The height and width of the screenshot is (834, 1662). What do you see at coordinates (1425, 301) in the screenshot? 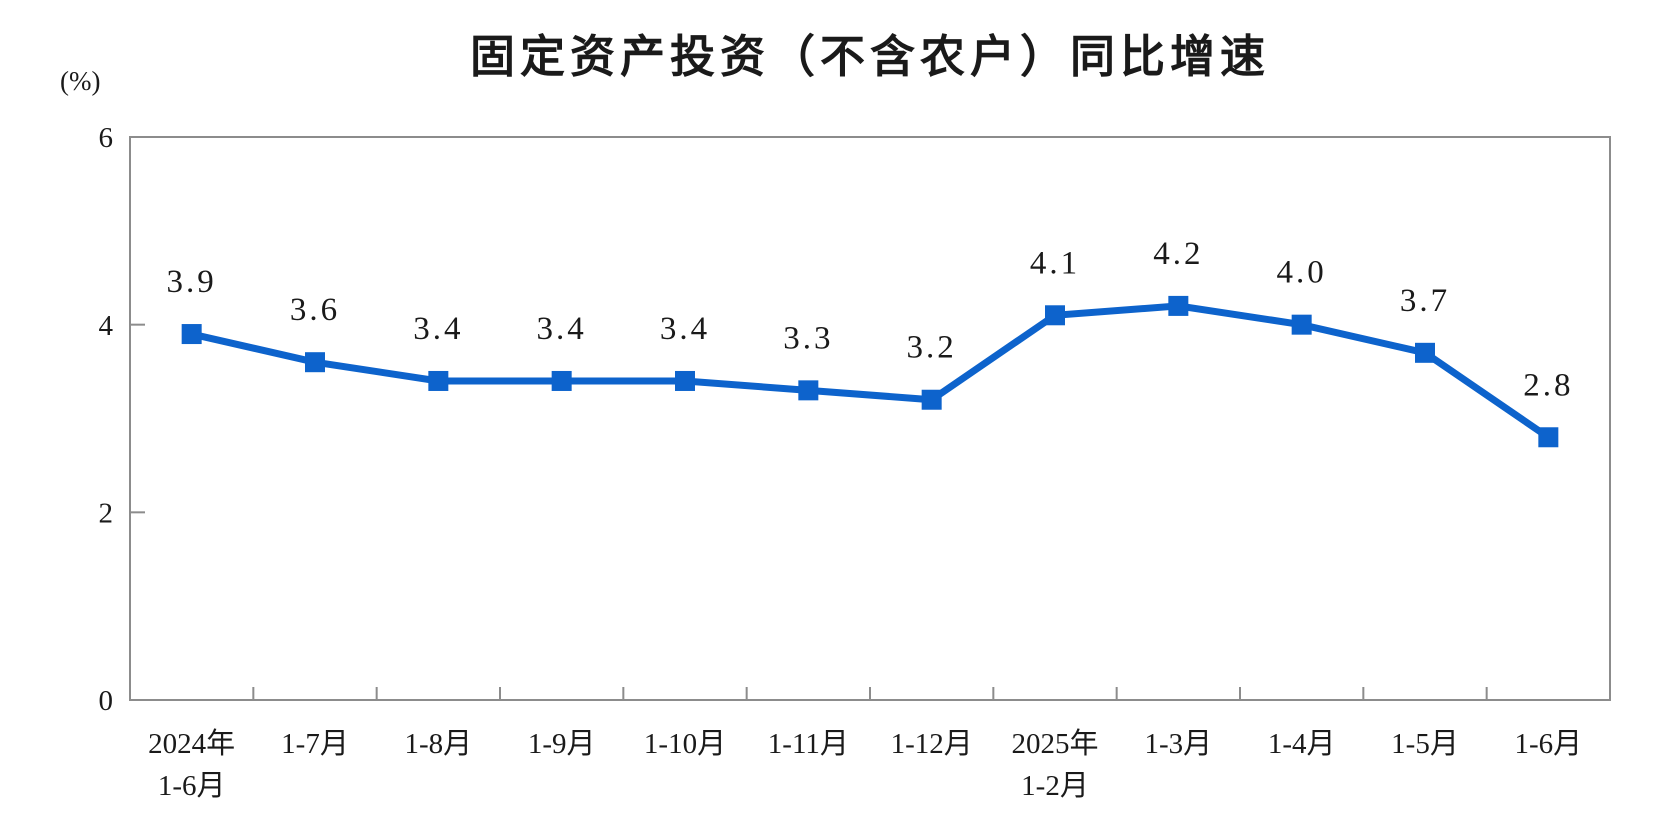
I see `data-point-label: 3.7` at bounding box center [1425, 301].